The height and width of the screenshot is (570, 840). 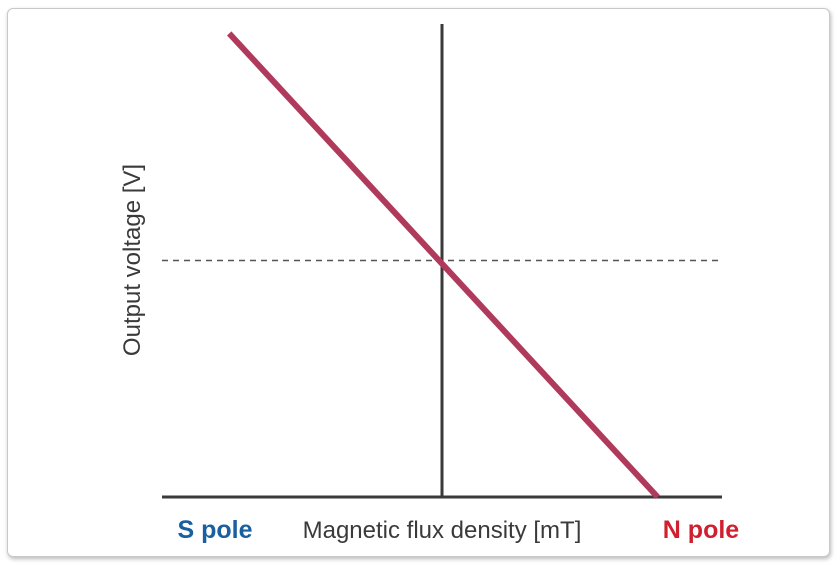 What do you see at coordinates (214, 530) in the screenshot?
I see `s-pole-label: S pole` at bounding box center [214, 530].